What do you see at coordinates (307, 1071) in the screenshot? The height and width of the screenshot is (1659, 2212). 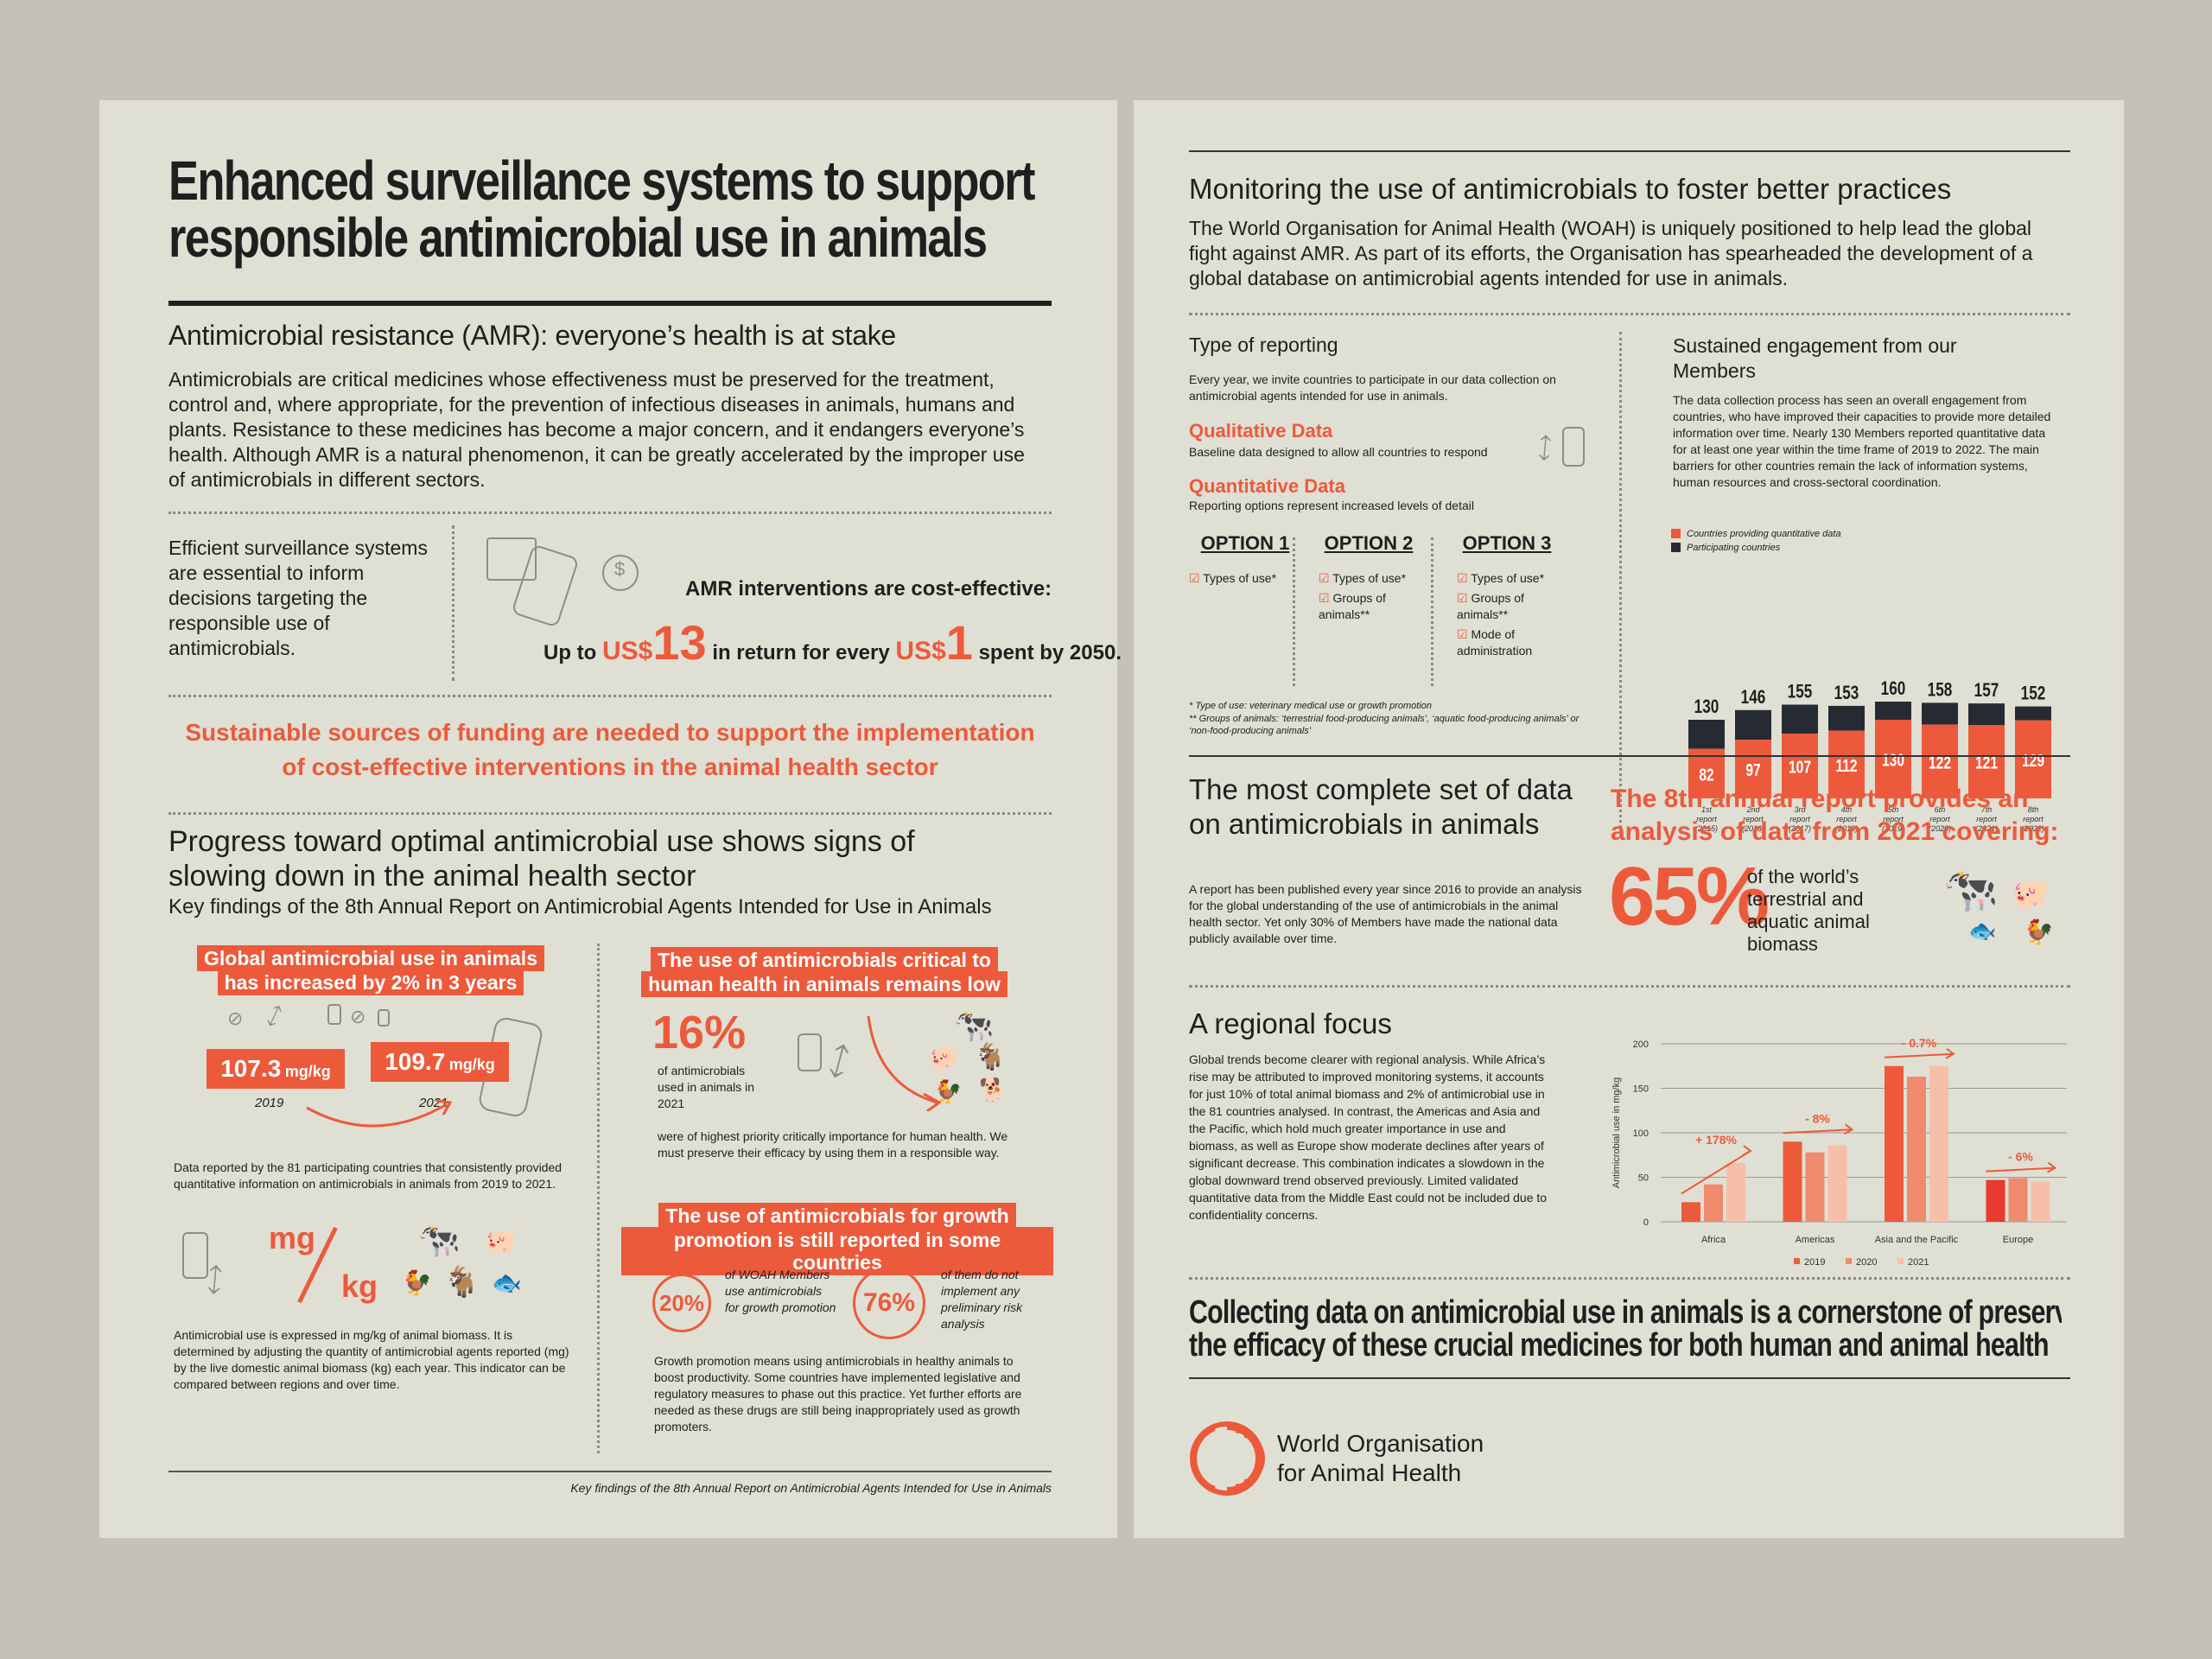 I see `unit-2019: mg/kg` at bounding box center [307, 1071].